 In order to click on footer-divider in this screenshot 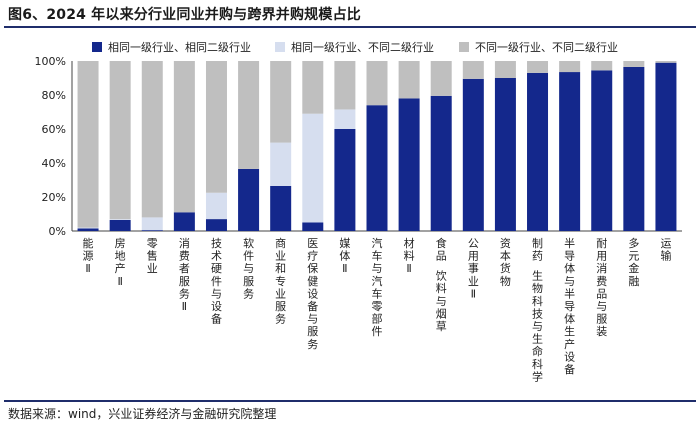, I will do `click(350, 401)`.